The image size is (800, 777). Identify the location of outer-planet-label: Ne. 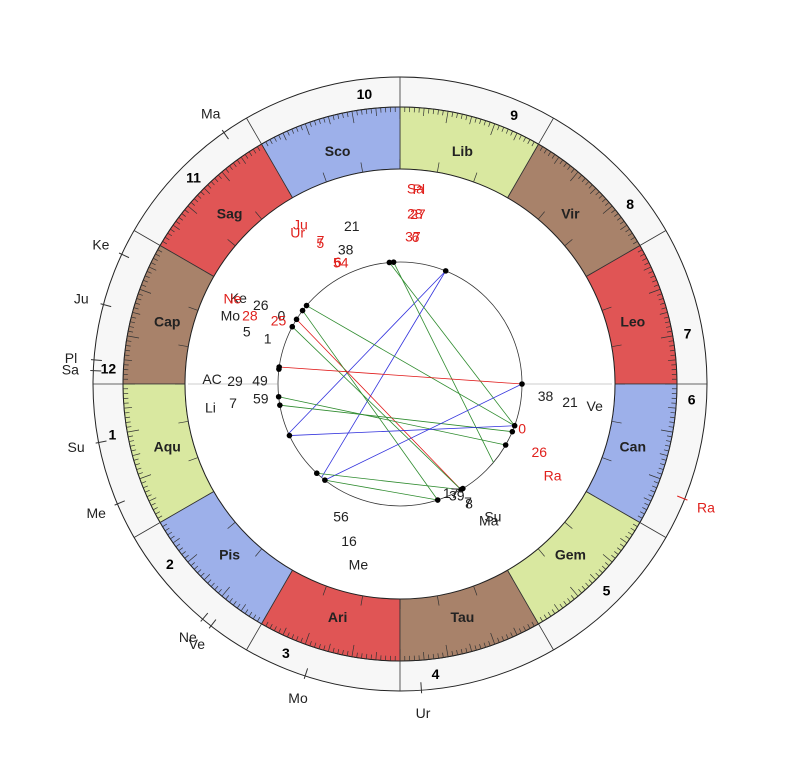
(188, 637).